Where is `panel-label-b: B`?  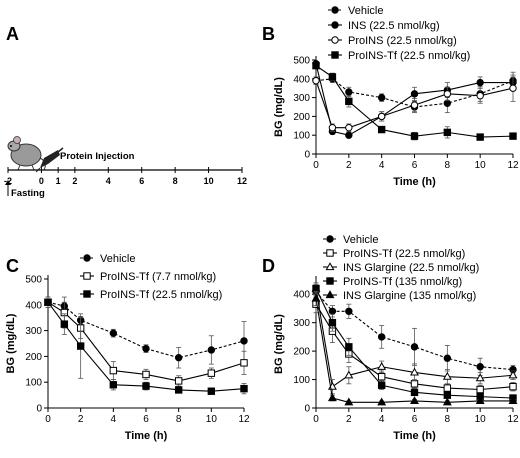
panel-label-b: B is located at coordinates (268, 34).